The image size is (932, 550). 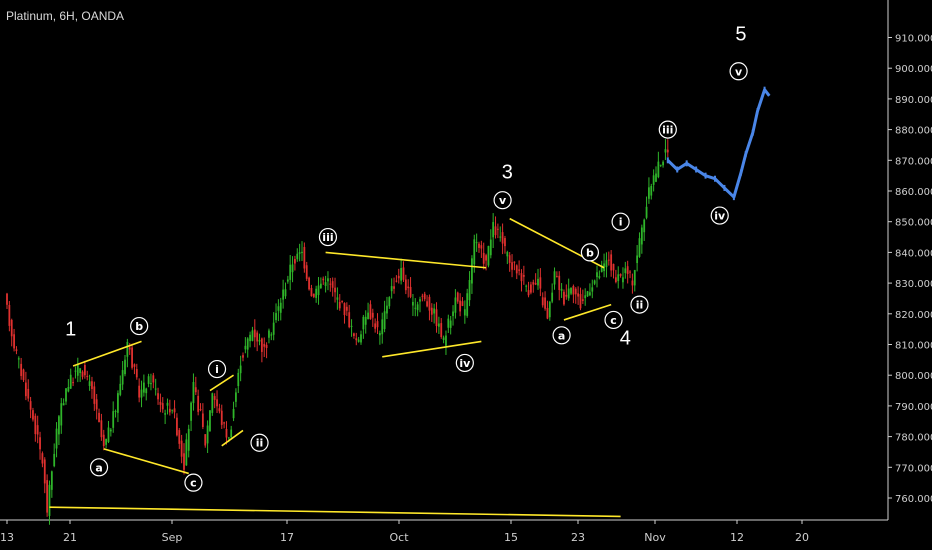 What do you see at coordinates (737, 537) in the screenshot?
I see `x-tick-label: 12` at bounding box center [737, 537].